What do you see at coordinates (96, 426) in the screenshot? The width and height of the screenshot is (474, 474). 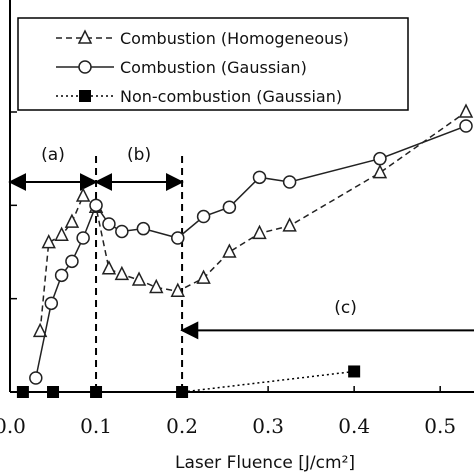 I see `x-tick-label: 0.1` at bounding box center [96, 426].